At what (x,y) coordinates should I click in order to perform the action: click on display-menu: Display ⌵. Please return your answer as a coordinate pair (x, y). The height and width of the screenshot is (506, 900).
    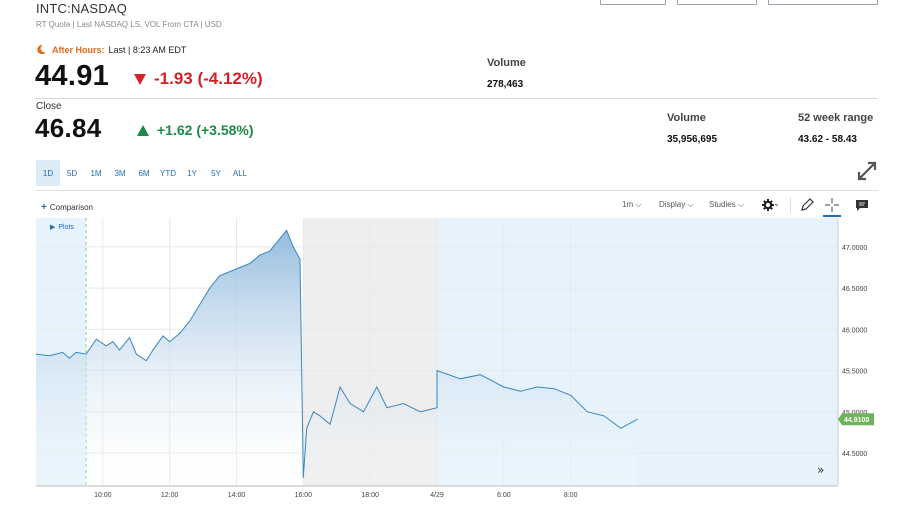
    Looking at the image, I should click on (676, 205).